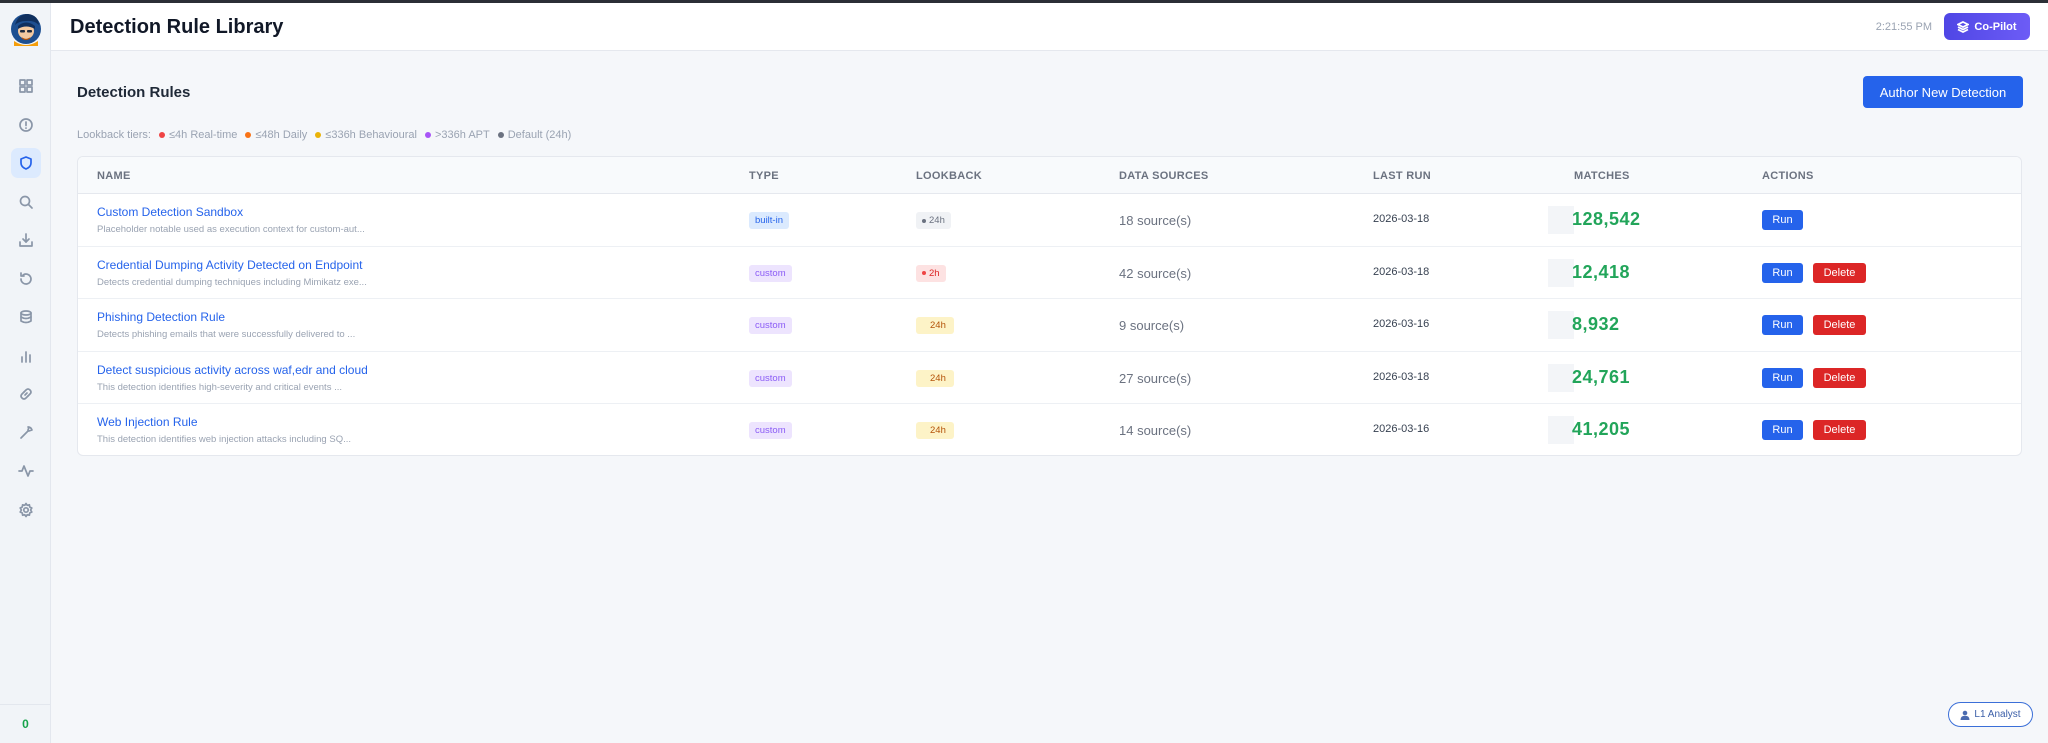 The image size is (2048, 743). I want to click on sidebar-item-history, so click(25, 279).